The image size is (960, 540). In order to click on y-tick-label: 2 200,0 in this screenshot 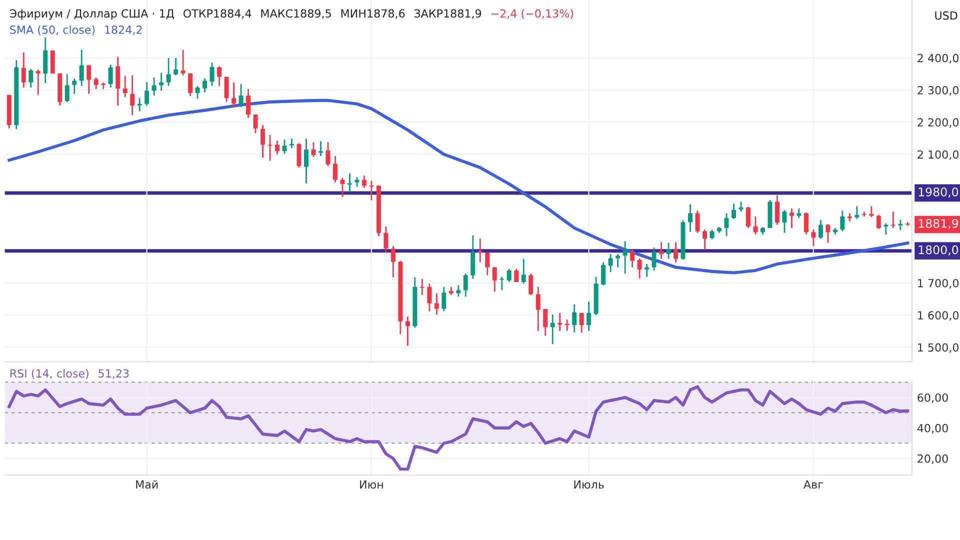, I will do `click(938, 123)`.